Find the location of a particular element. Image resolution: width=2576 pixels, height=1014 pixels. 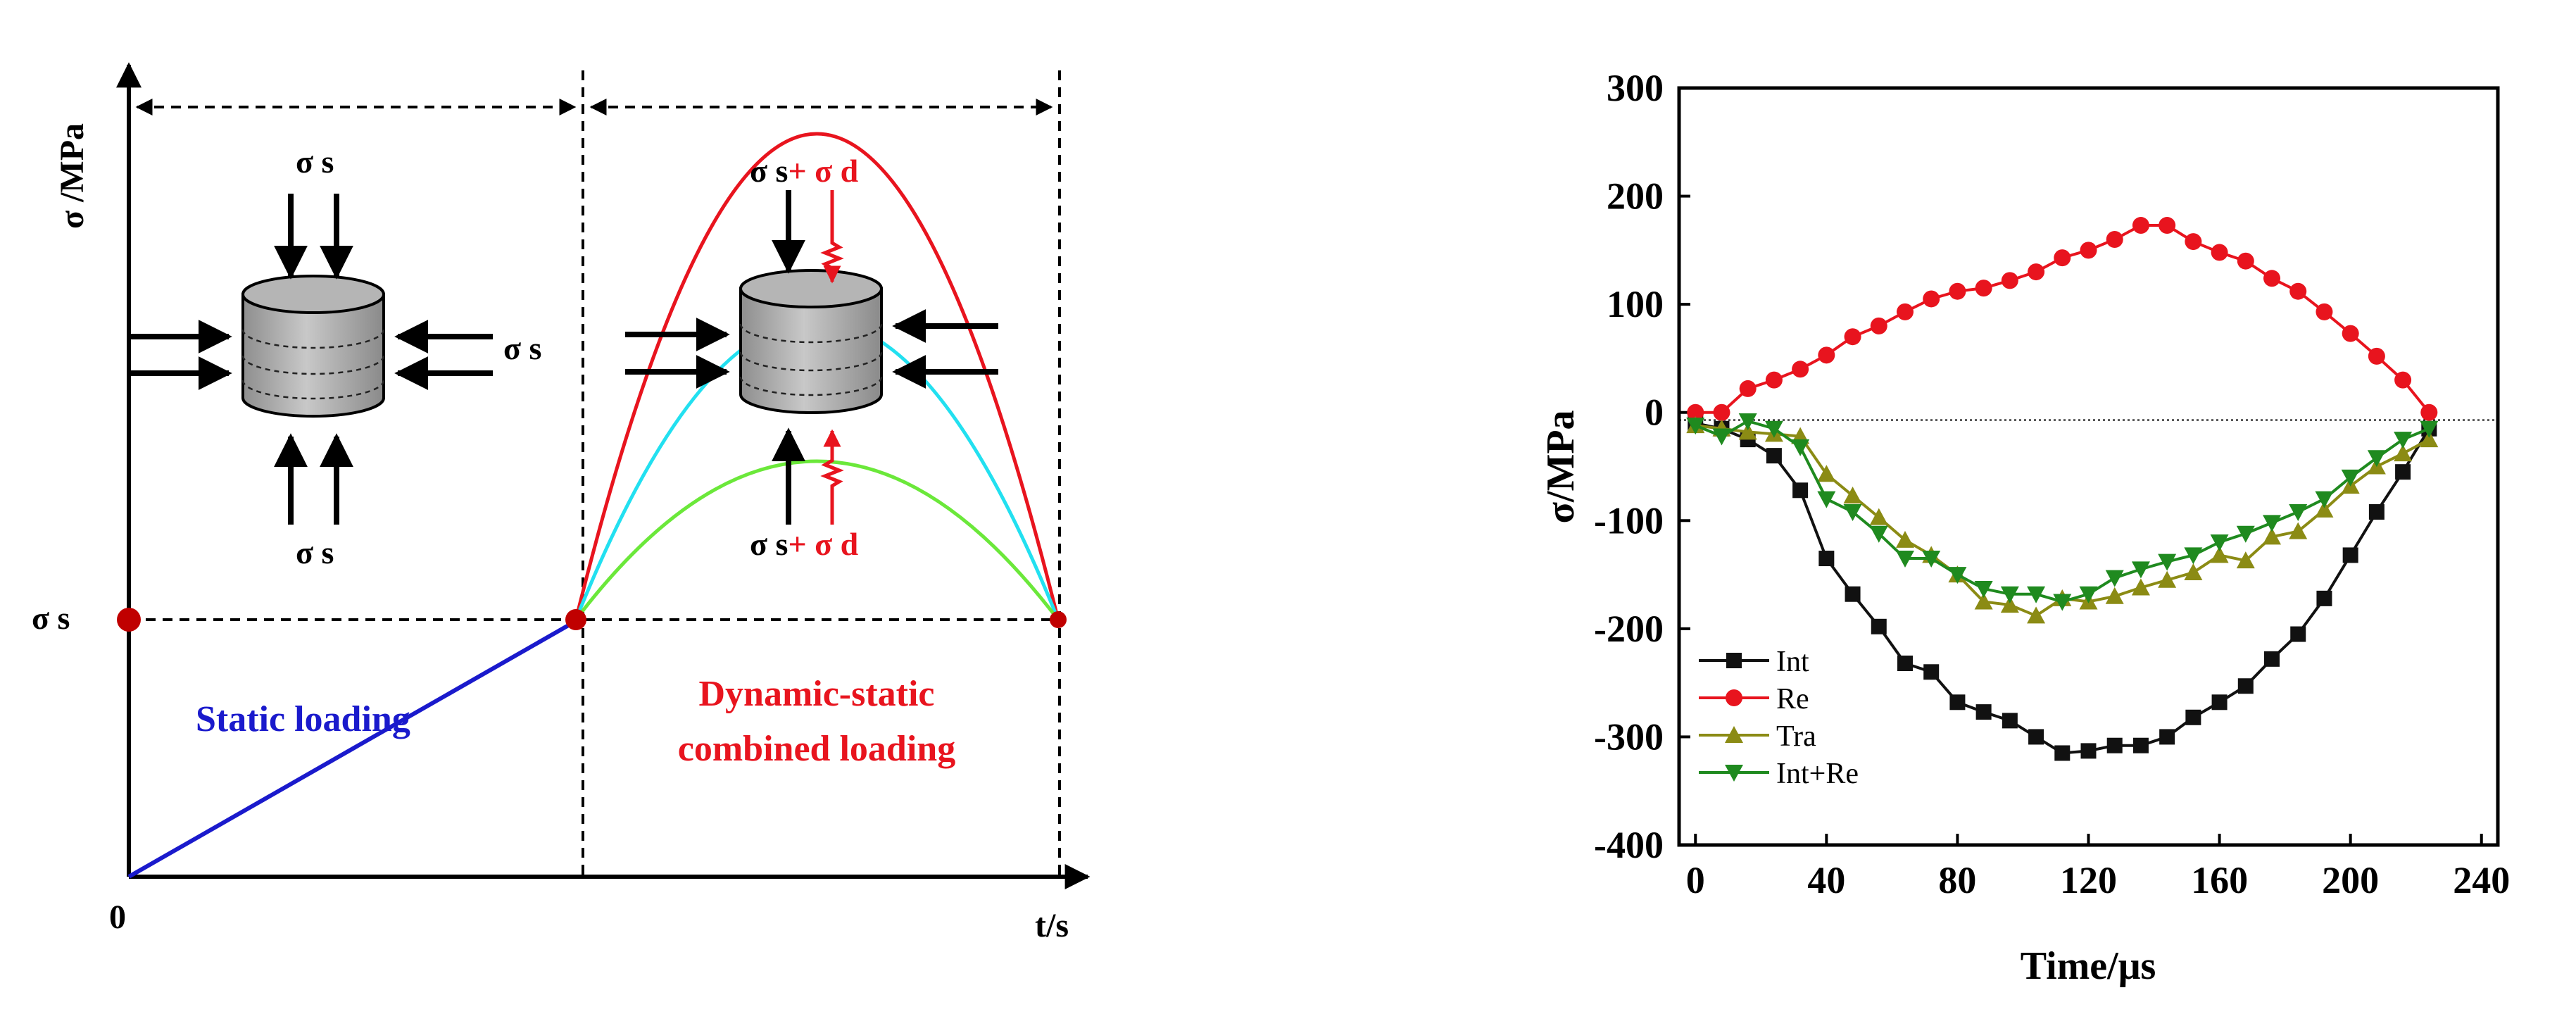

y-axis-label: σ /MPa is located at coordinates (73, 176).